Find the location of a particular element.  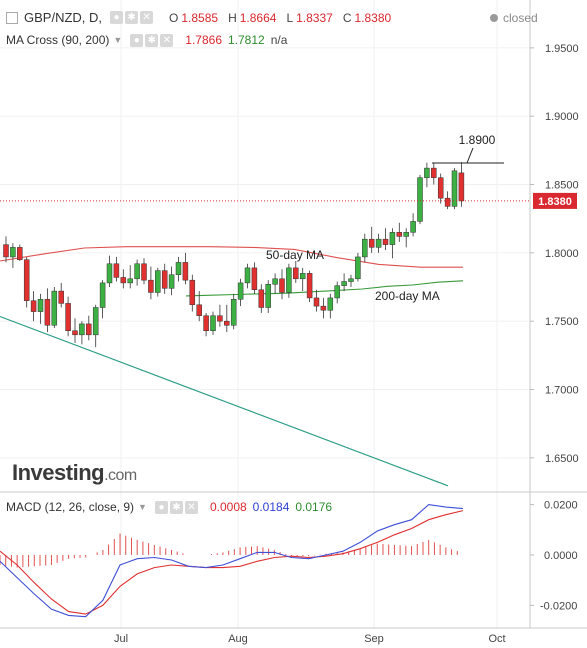

last-price-tag is located at coordinates (555, 200).